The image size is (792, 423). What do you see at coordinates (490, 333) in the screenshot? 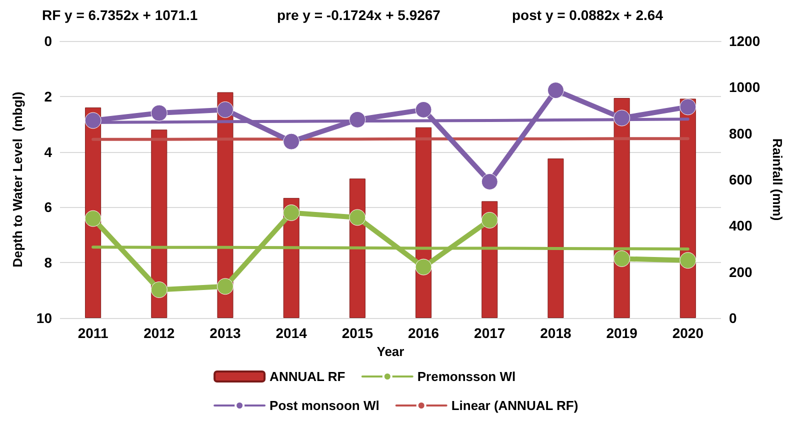
I see `x-tick-label: 2017` at bounding box center [490, 333].